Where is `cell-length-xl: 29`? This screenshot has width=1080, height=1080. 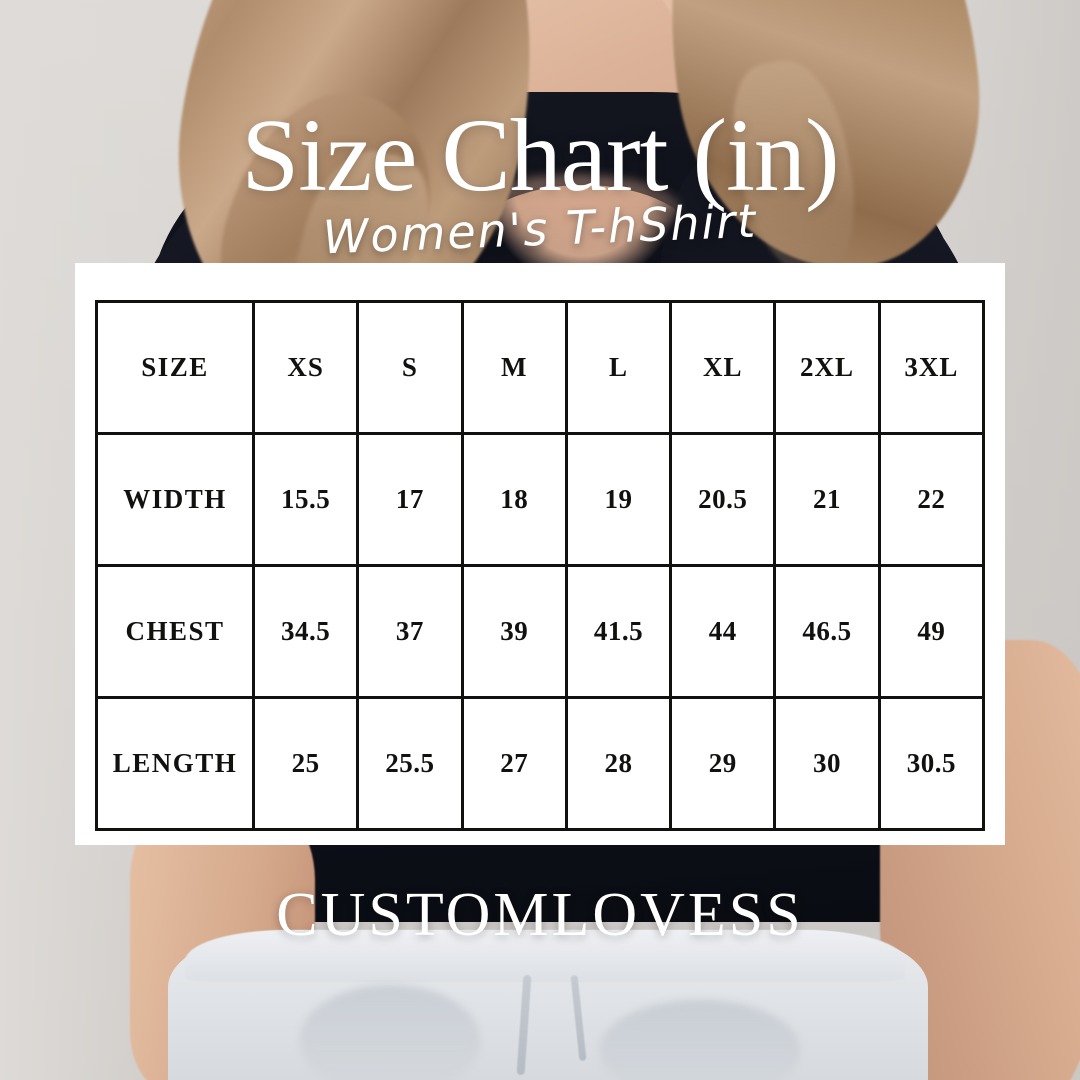 cell-length-xl: 29 is located at coordinates (723, 763).